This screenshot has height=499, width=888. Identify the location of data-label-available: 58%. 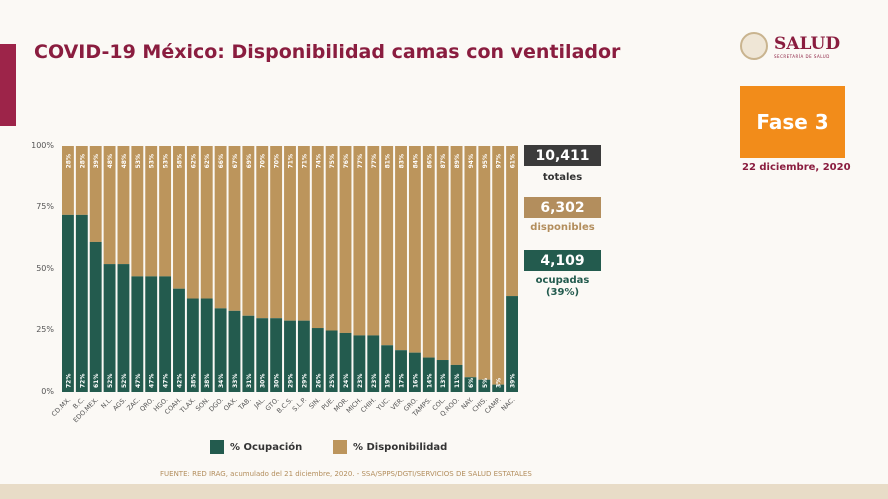
(179, 161).